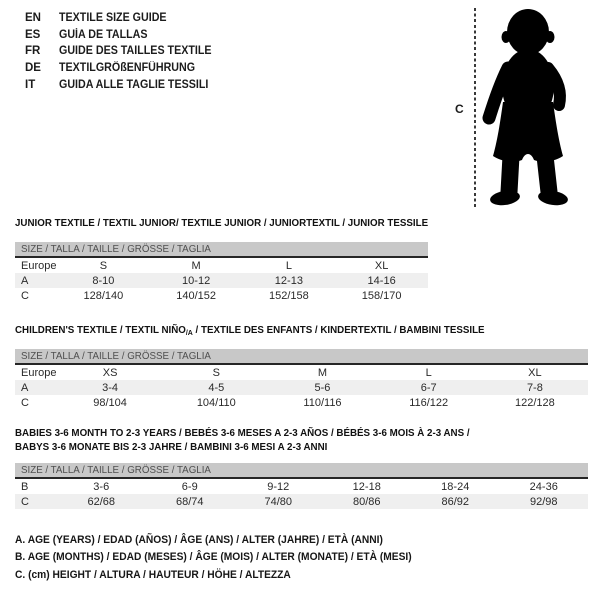  What do you see at coordinates (455, 501) in the screenshot?
I see `size-cell: 86/92` at bounding box center [455, 501].